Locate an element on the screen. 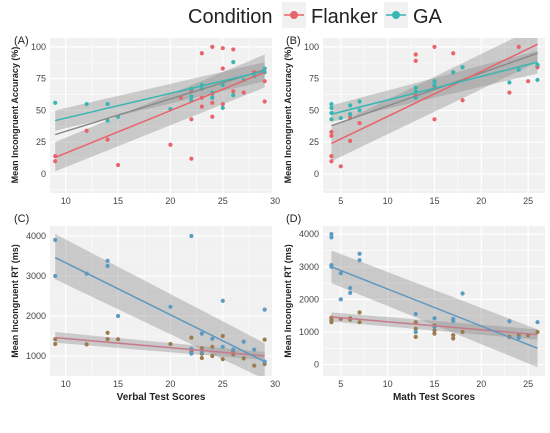  legend: Condition Flanker GA is located at coordinates (315, 15).